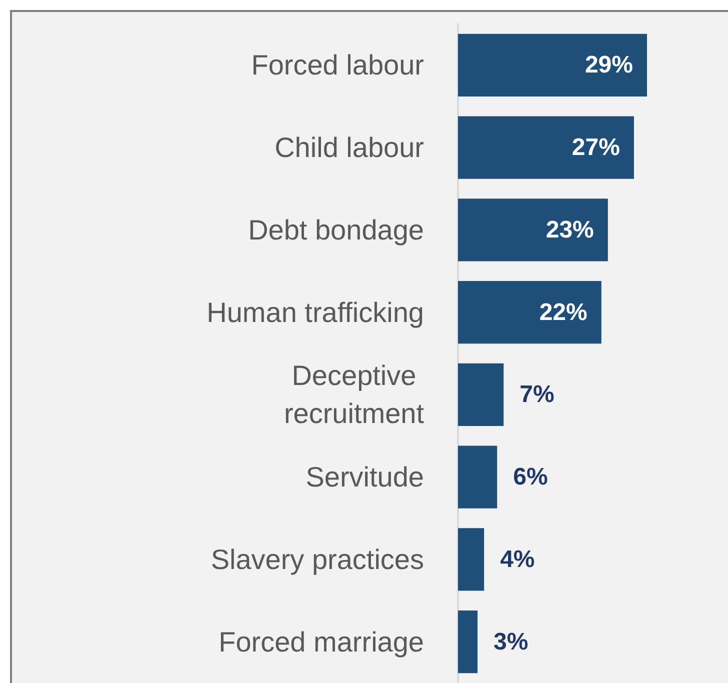 This screenshot has width=728, height=683. I want to click on data-label: 29%, so click(608, 65).